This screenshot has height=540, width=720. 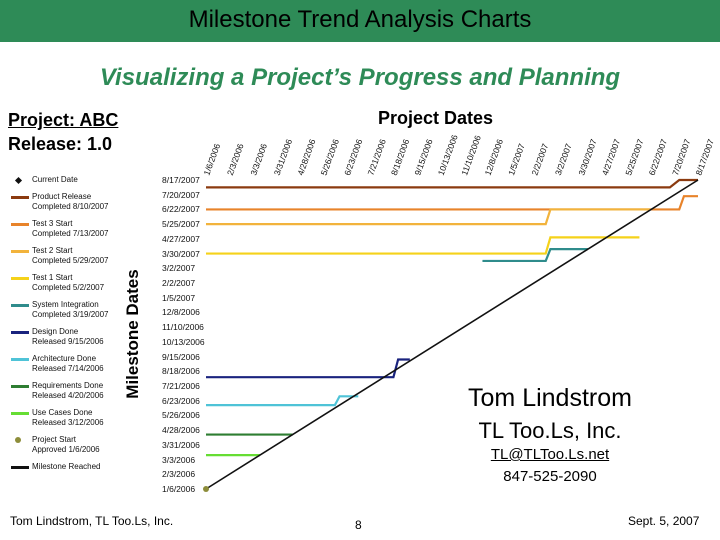 What do you see at coordinates (55, 179) in the screenshot?
I see `legend-label: Current Date` at bounding box center [55, 179].